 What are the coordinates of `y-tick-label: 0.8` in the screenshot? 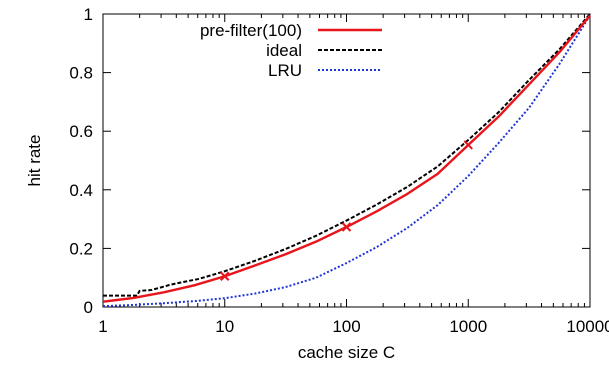 It's located at (81, 73).